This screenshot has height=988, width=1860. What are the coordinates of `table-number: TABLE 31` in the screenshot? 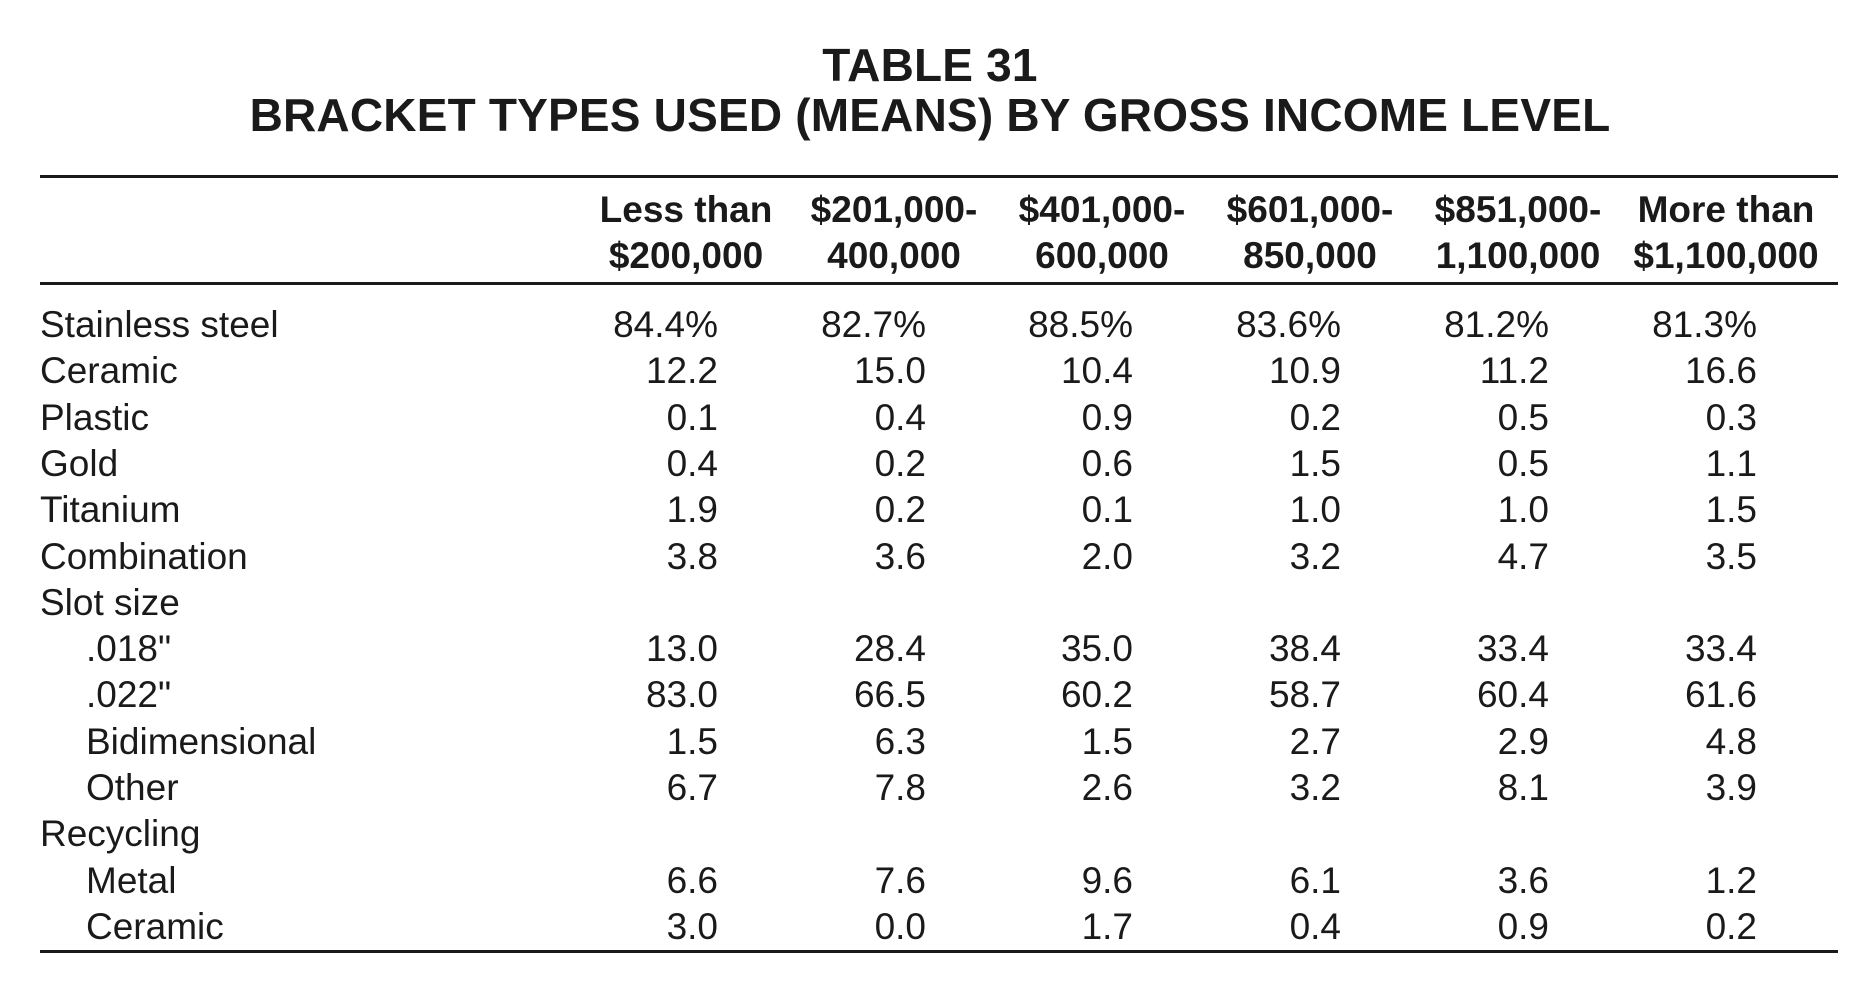 It's located at (930, 65).